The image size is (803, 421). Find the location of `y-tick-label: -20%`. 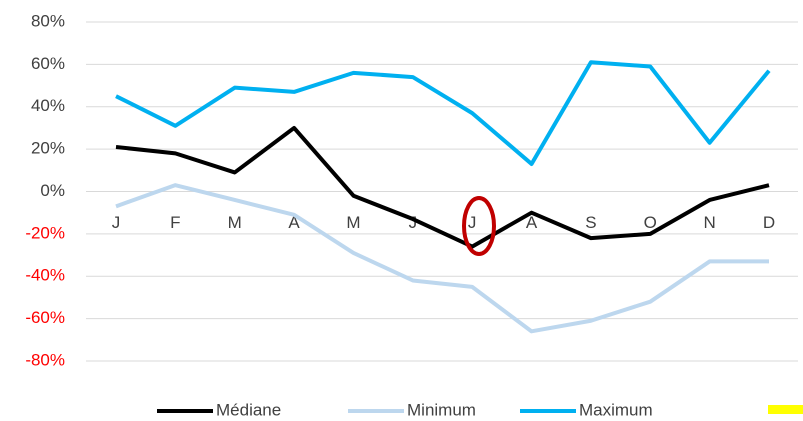

y-tick-label: -20% is located at coordinates (45, 232).